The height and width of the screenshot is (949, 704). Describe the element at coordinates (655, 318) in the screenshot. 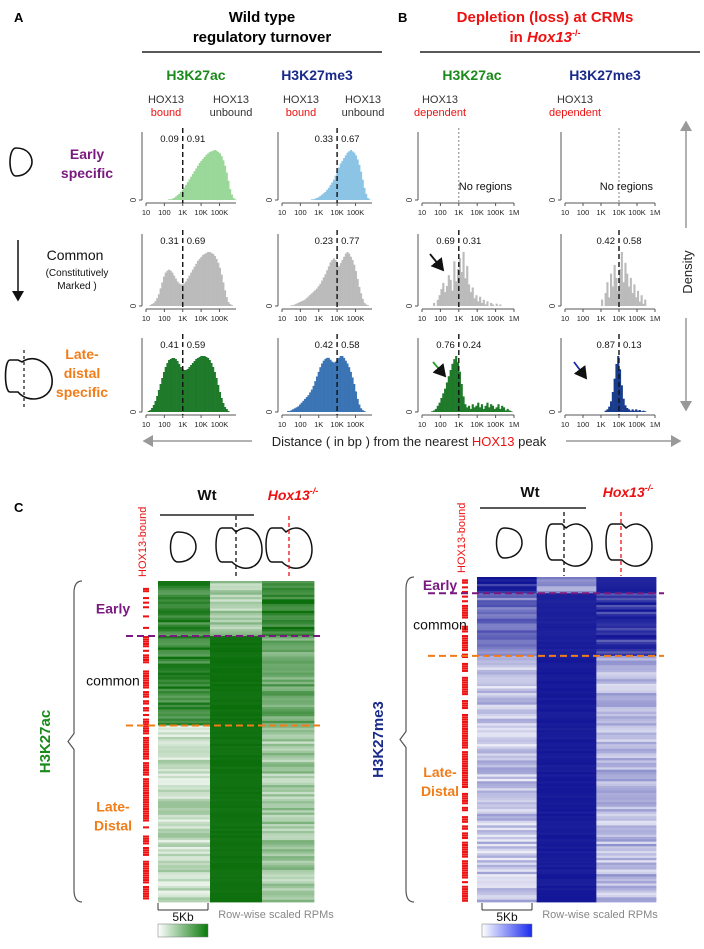

I see `x-tick-b-common-me3-1M: 1M` at that location.